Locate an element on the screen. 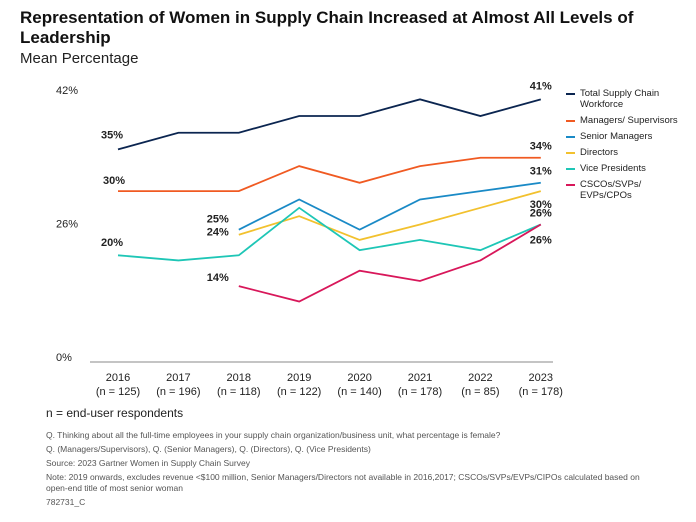  x-tick-label: 2022 is located at coordinates (480, 378).